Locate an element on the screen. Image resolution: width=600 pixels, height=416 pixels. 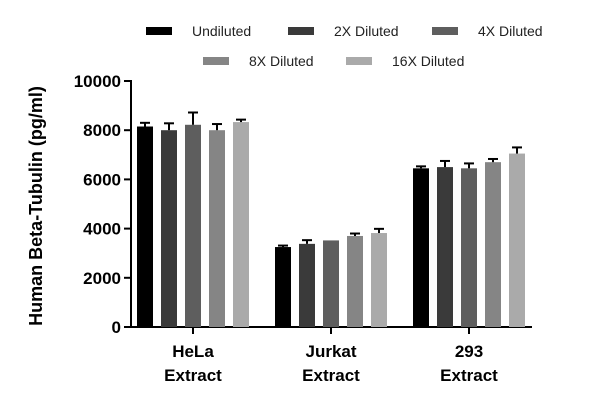
x-tick-label: 293 is located at coordinates (469, 351).